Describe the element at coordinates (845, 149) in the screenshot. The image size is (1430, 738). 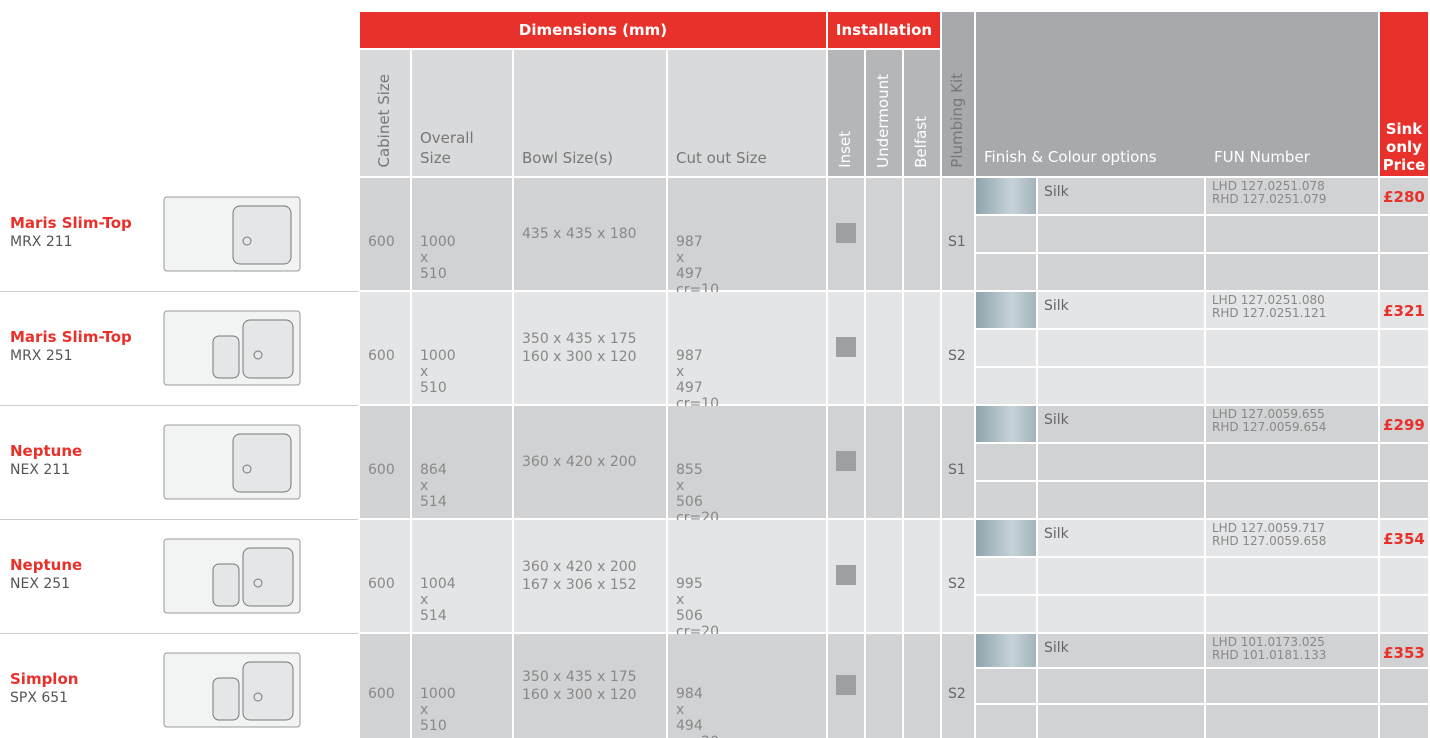
I see `column-header-text: Inset` at that location.